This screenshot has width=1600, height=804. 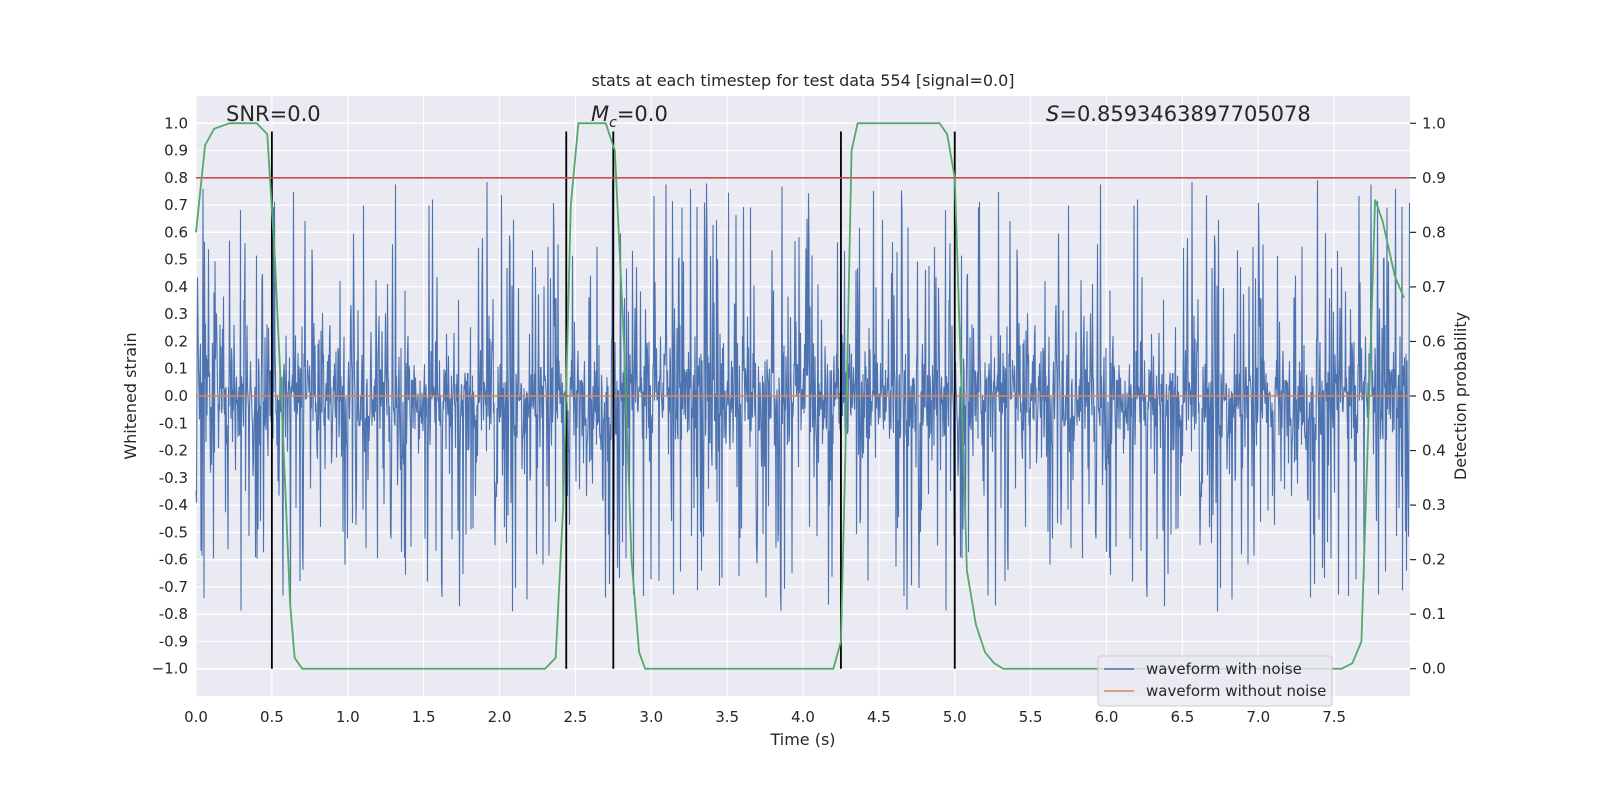 What do you see at coordinates (1434, 669) in the screenshot?
I see `y2-tick-label: 0.0` at bounding box center [1434, 669].